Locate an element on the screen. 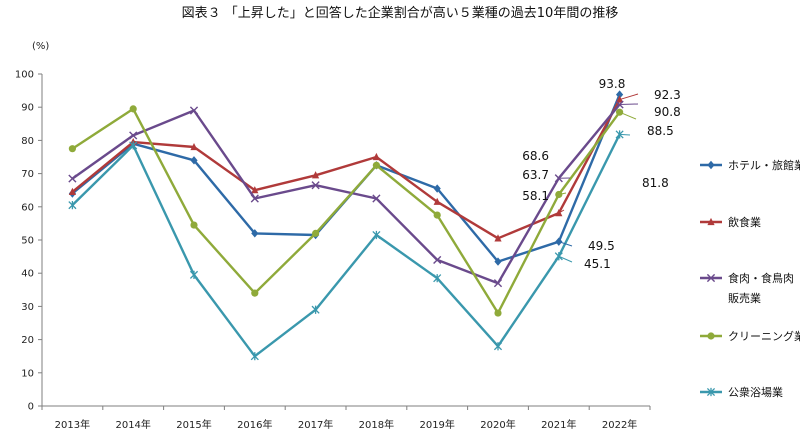 This screenshot has height=441, width=800. legend-label: ホテル・旅館業 is located at coordinates (764, 165).